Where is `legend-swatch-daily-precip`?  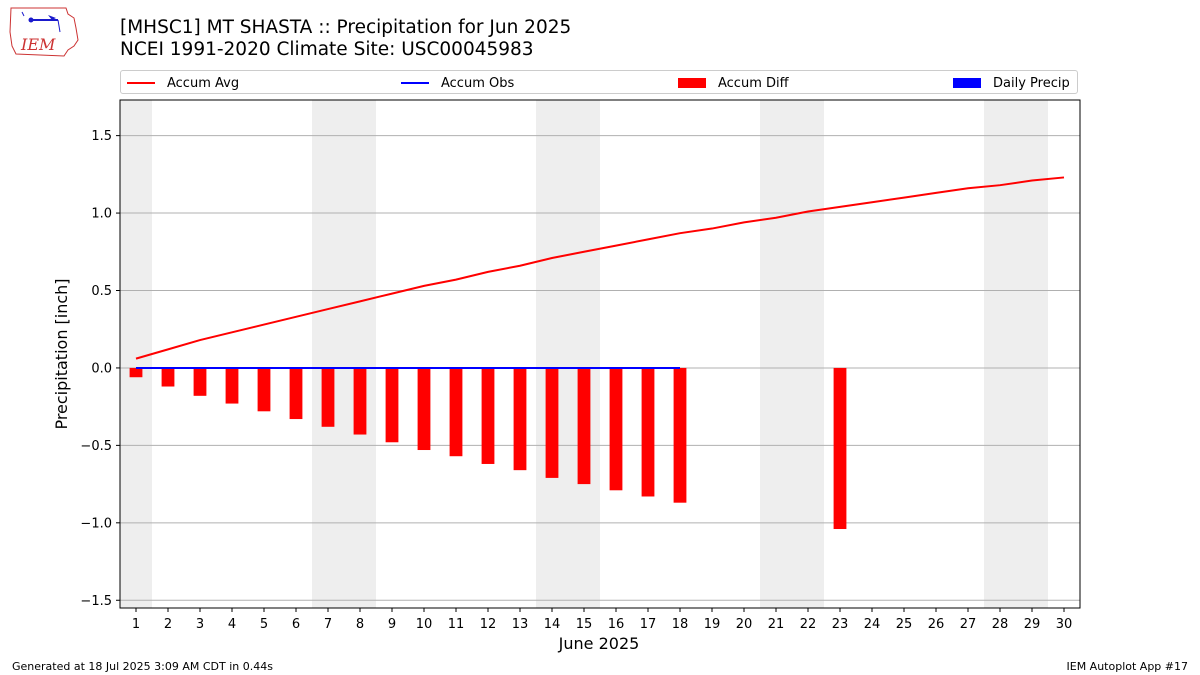 legend-swatch-daily-precip is located at coordinates (967, 83).